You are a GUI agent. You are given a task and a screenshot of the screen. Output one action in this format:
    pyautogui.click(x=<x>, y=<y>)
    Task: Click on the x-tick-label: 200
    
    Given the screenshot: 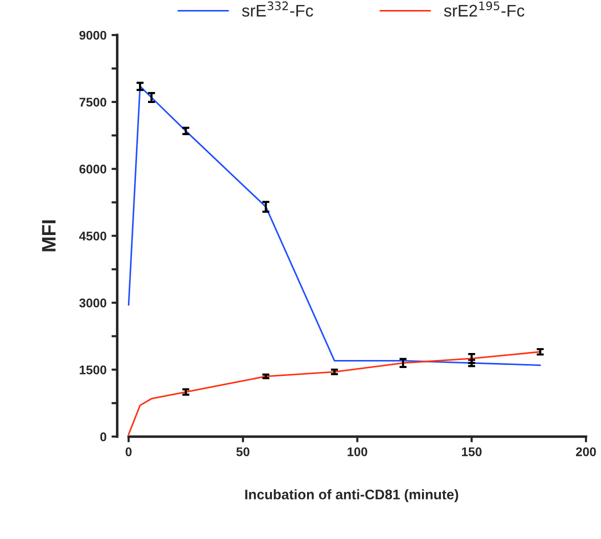 What is the action you would take?
    pyautogui.click(x=586, y=451)
    